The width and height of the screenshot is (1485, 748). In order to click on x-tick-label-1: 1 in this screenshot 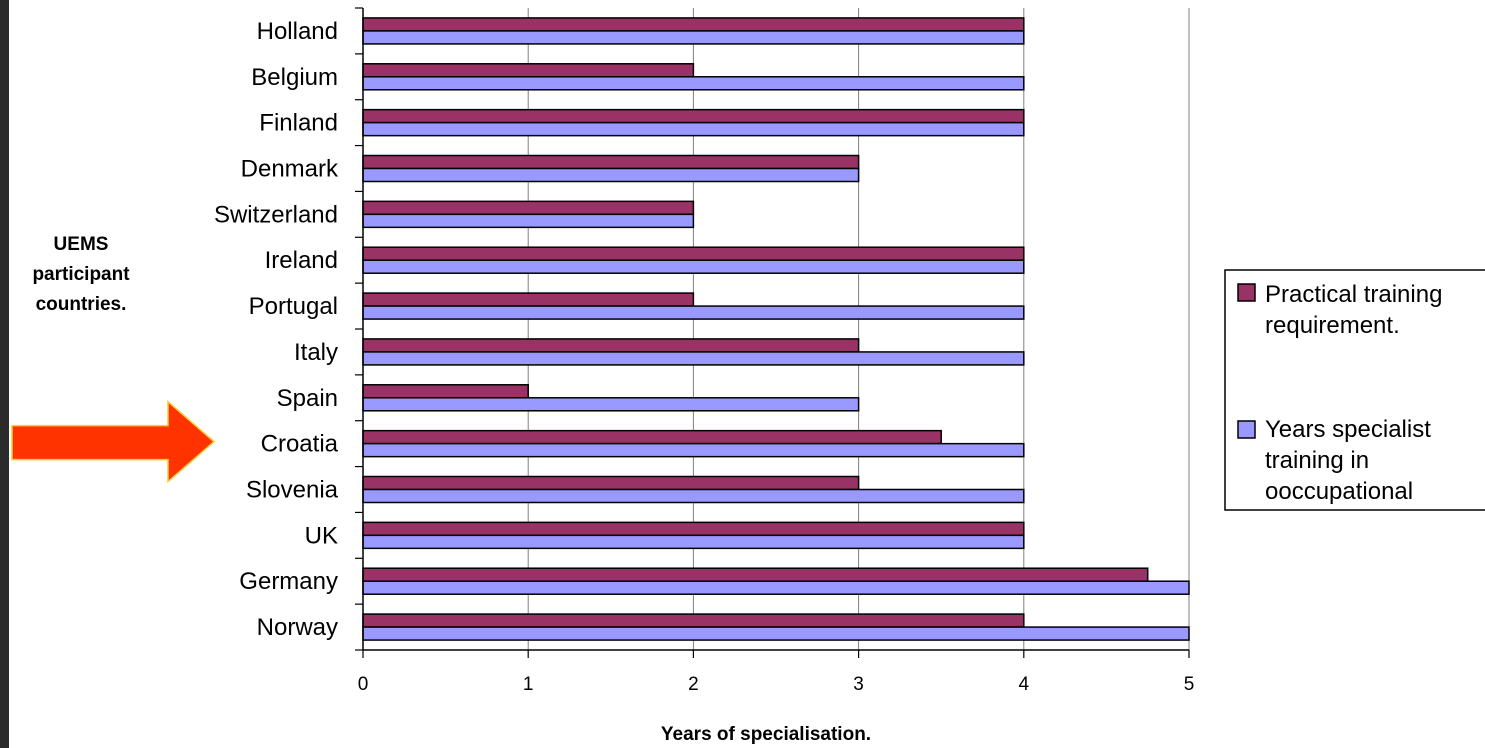, I will do `click(528, 684)`.